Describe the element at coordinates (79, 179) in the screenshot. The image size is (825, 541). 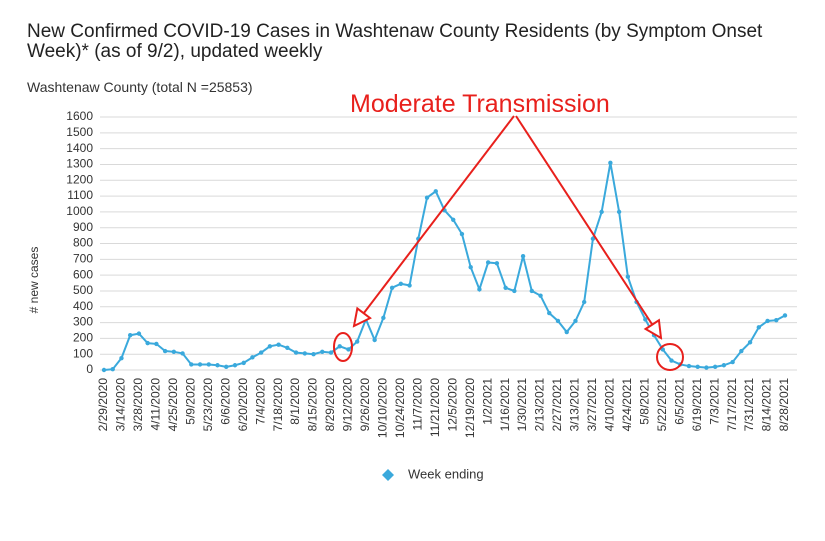
I see `y-tick-label: 1200` at that location.